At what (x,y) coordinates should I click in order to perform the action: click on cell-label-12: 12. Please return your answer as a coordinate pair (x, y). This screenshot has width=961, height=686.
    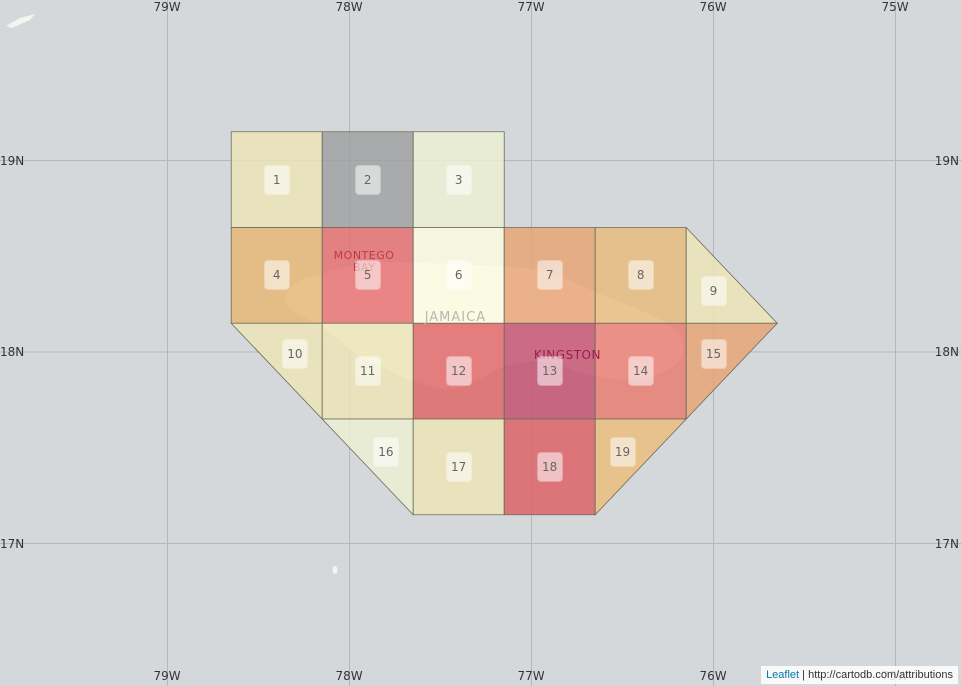
    Looking at the image, I should click on (458, 371).